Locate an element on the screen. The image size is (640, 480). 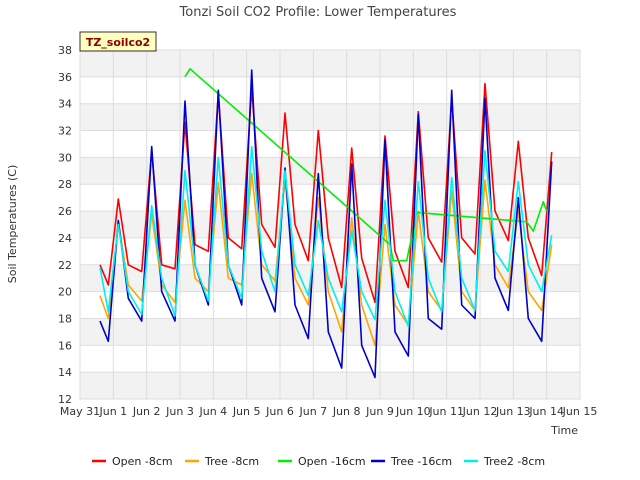
x-axis-label: Time is located at coordinates (564, 430).